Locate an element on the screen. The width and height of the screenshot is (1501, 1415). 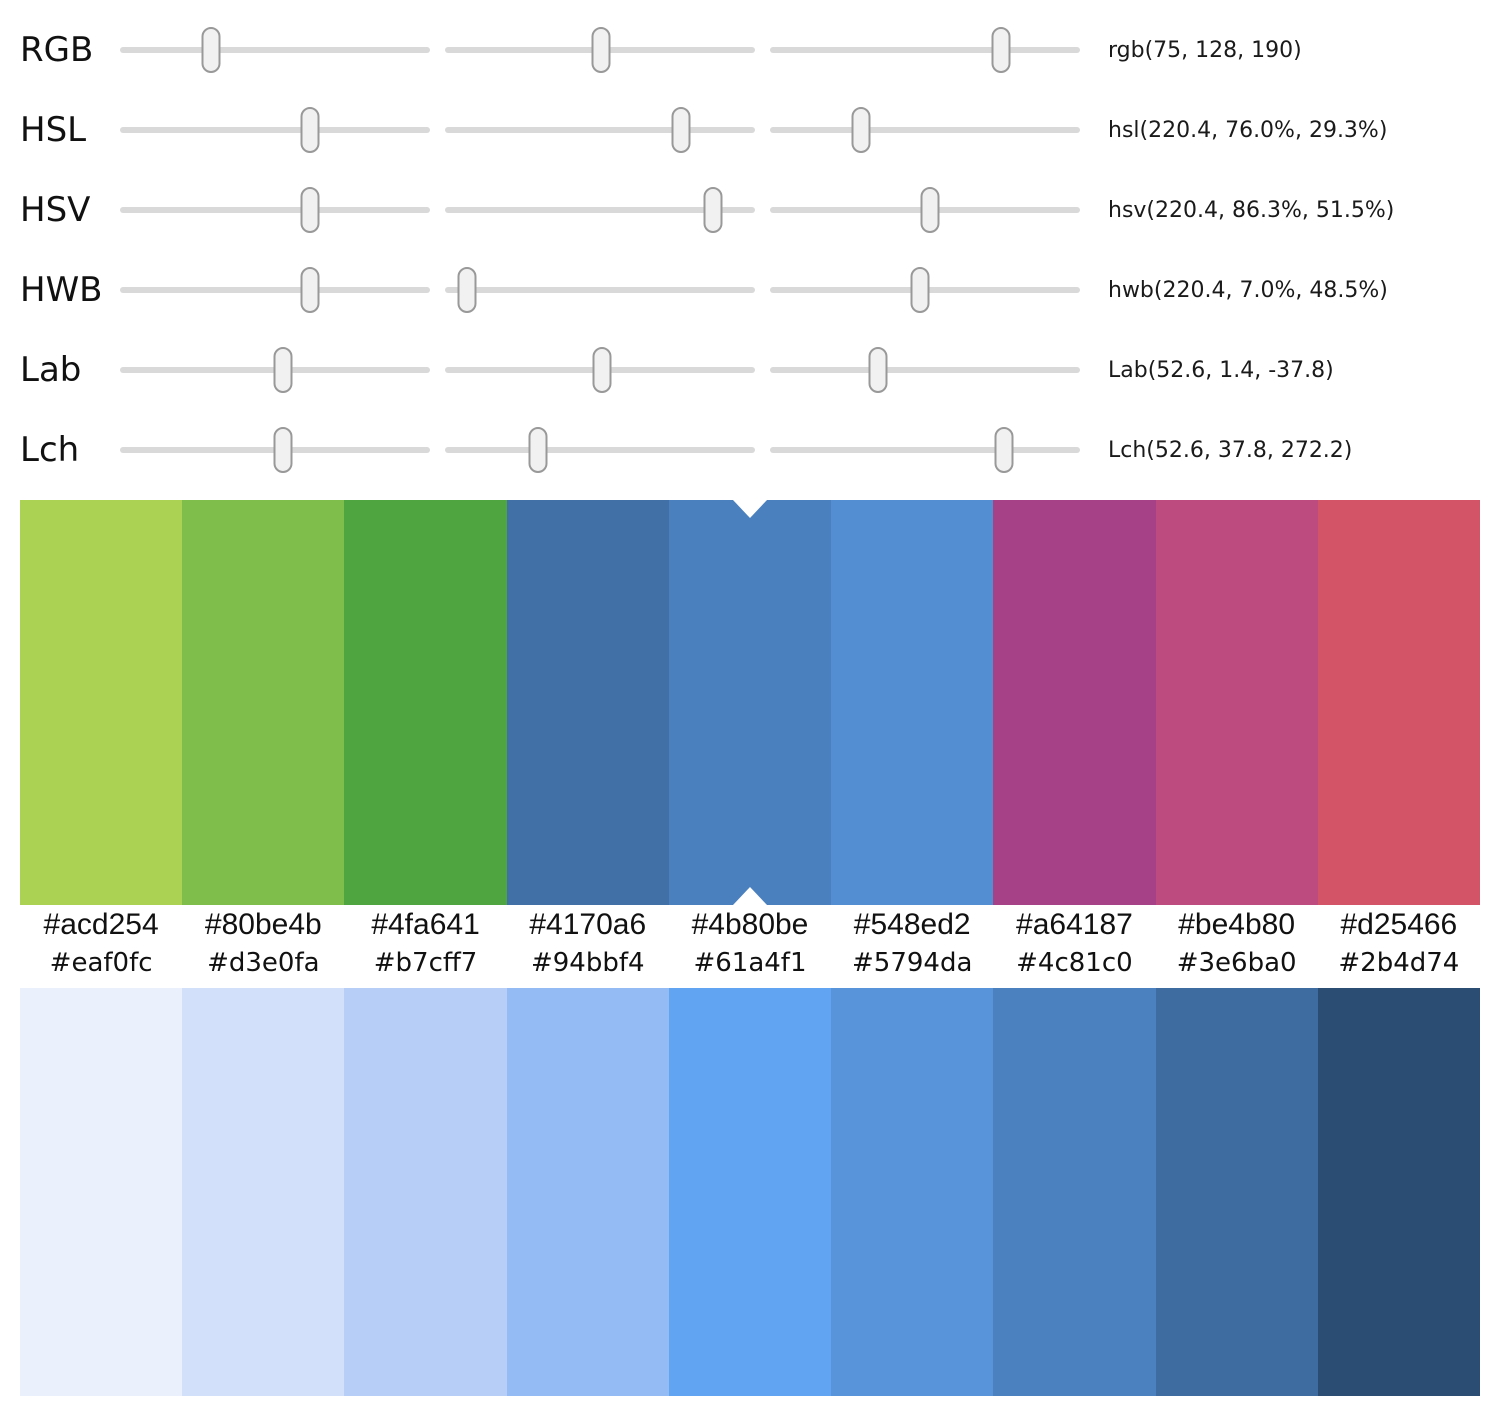
slider-row-hsv: HSV hsv(220.4, 86.3%, 51.5%) is located at coordinates (750, 210).